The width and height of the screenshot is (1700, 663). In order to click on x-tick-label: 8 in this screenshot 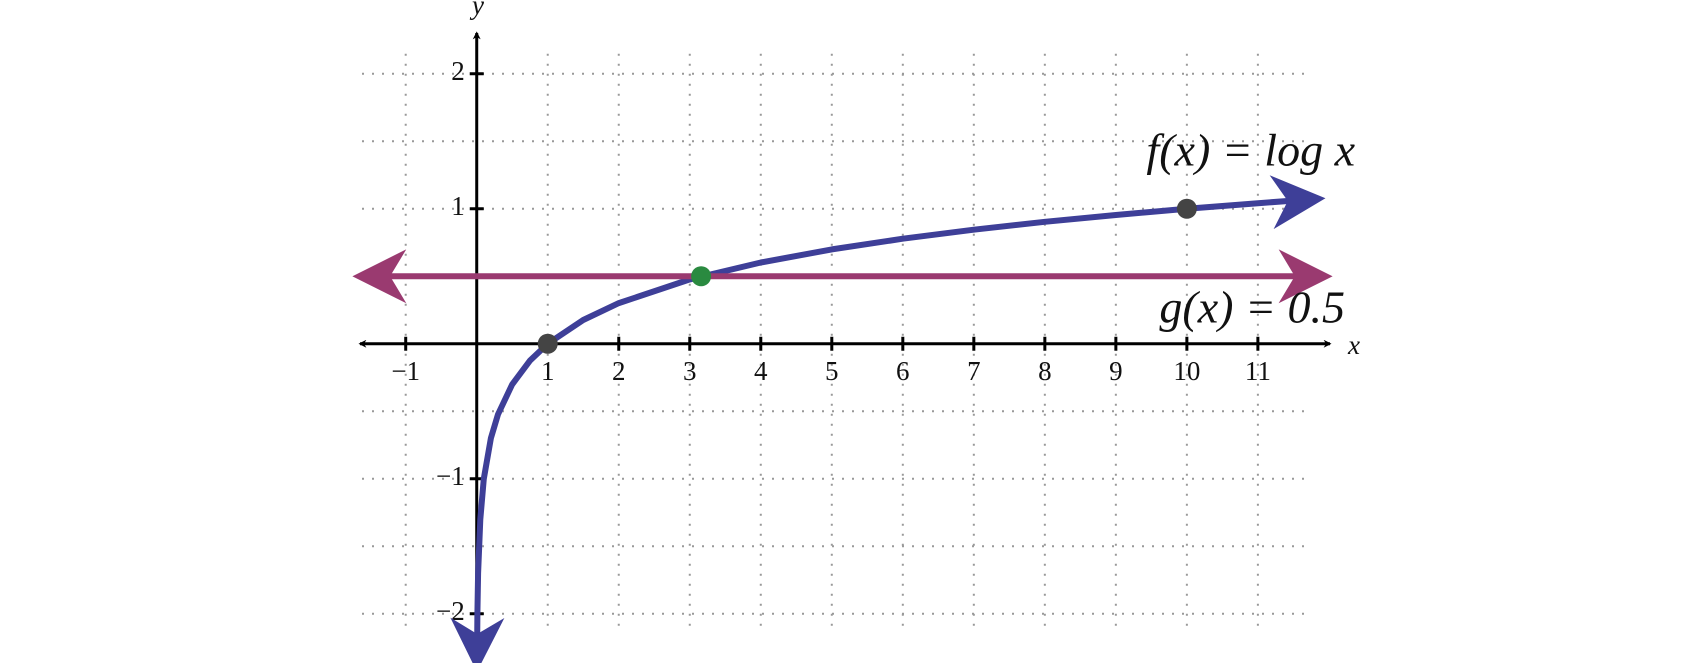, I will do `click(1045, 371)`.